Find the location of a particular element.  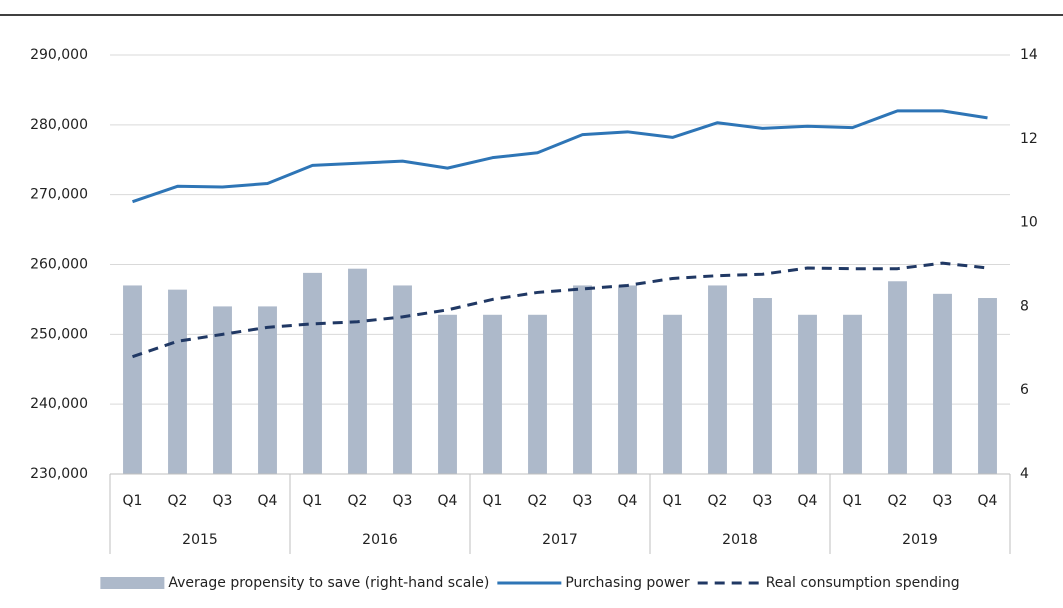

y2-tick-label: 8 is located at coordinates (1024, 306).